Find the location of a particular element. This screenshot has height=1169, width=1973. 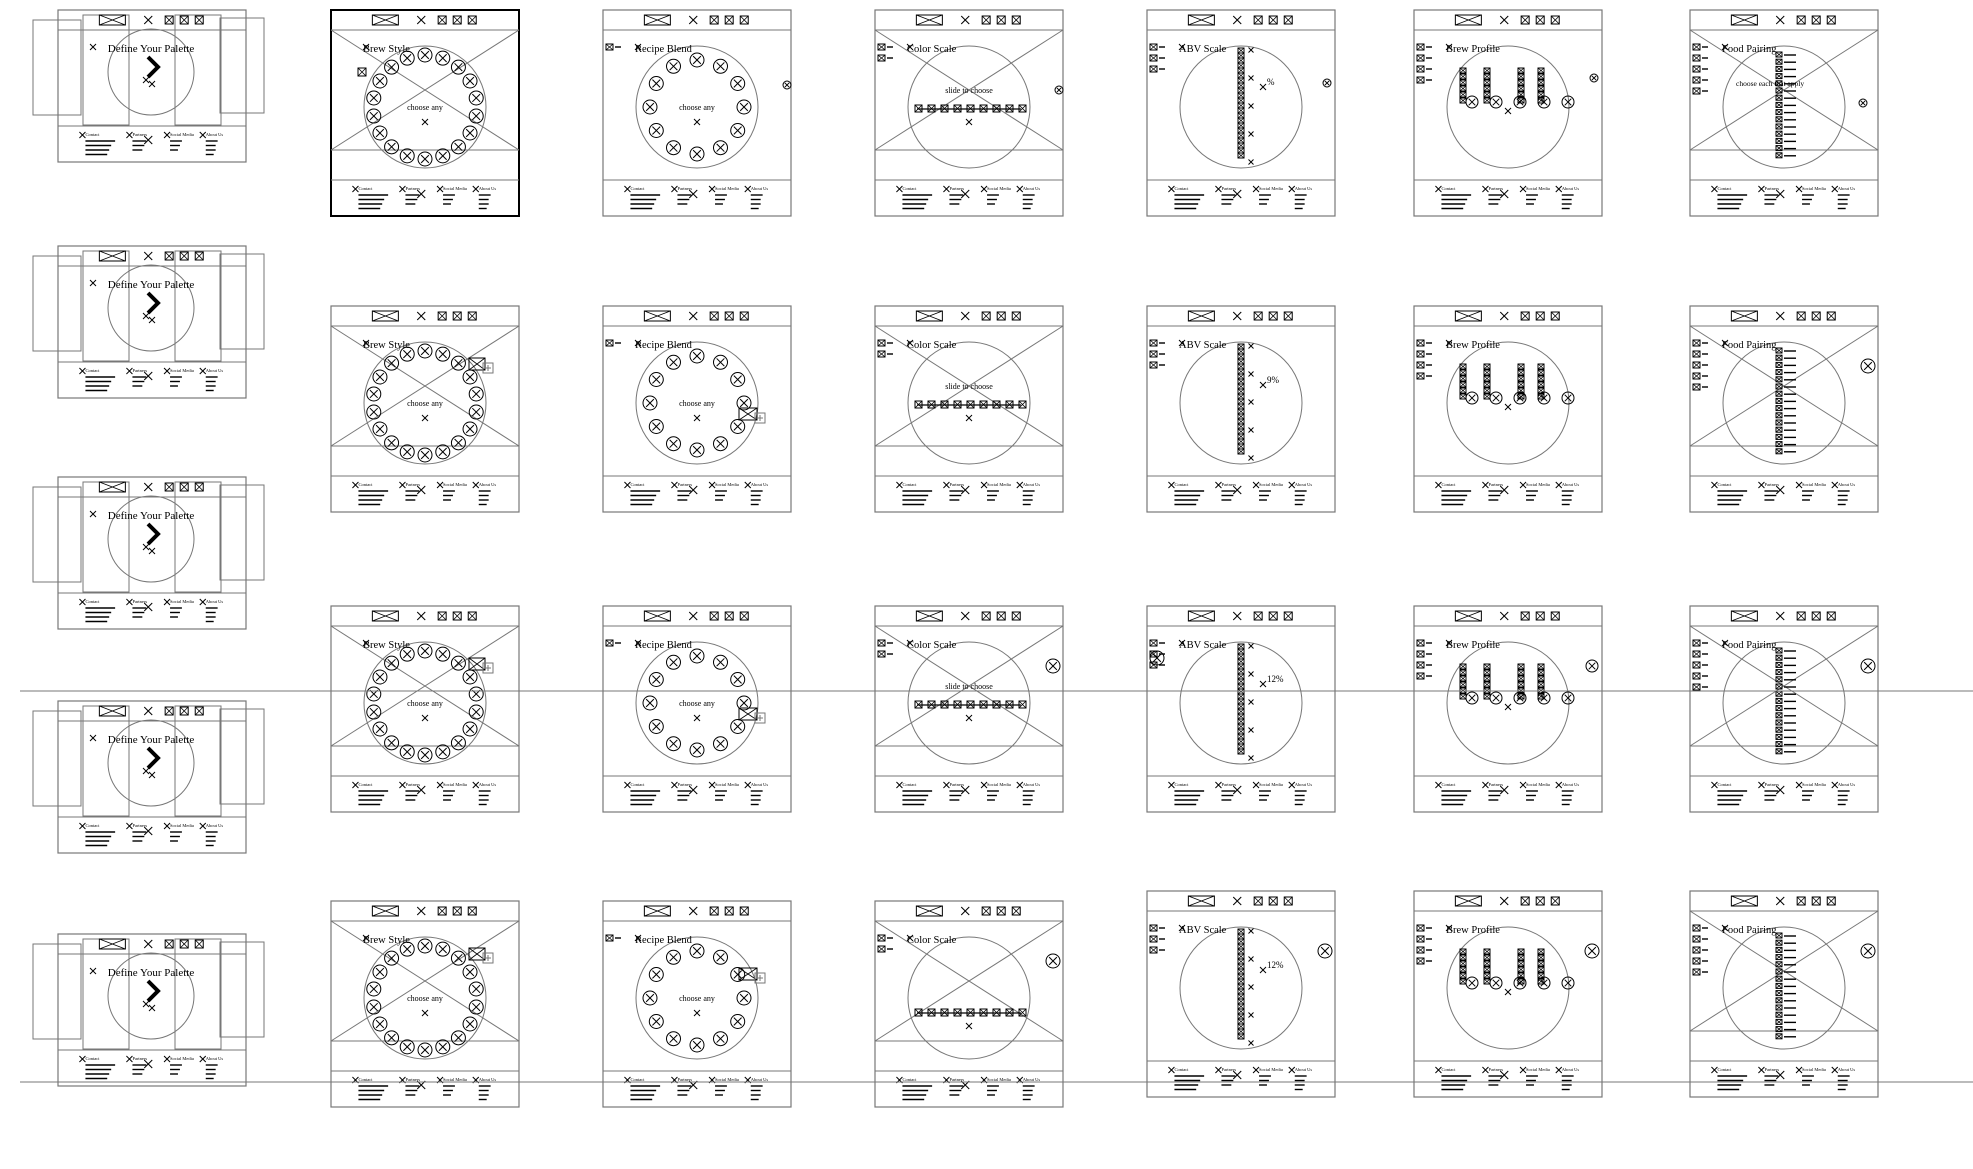

footer-column: Contact is located at coordinates (1729, 197).